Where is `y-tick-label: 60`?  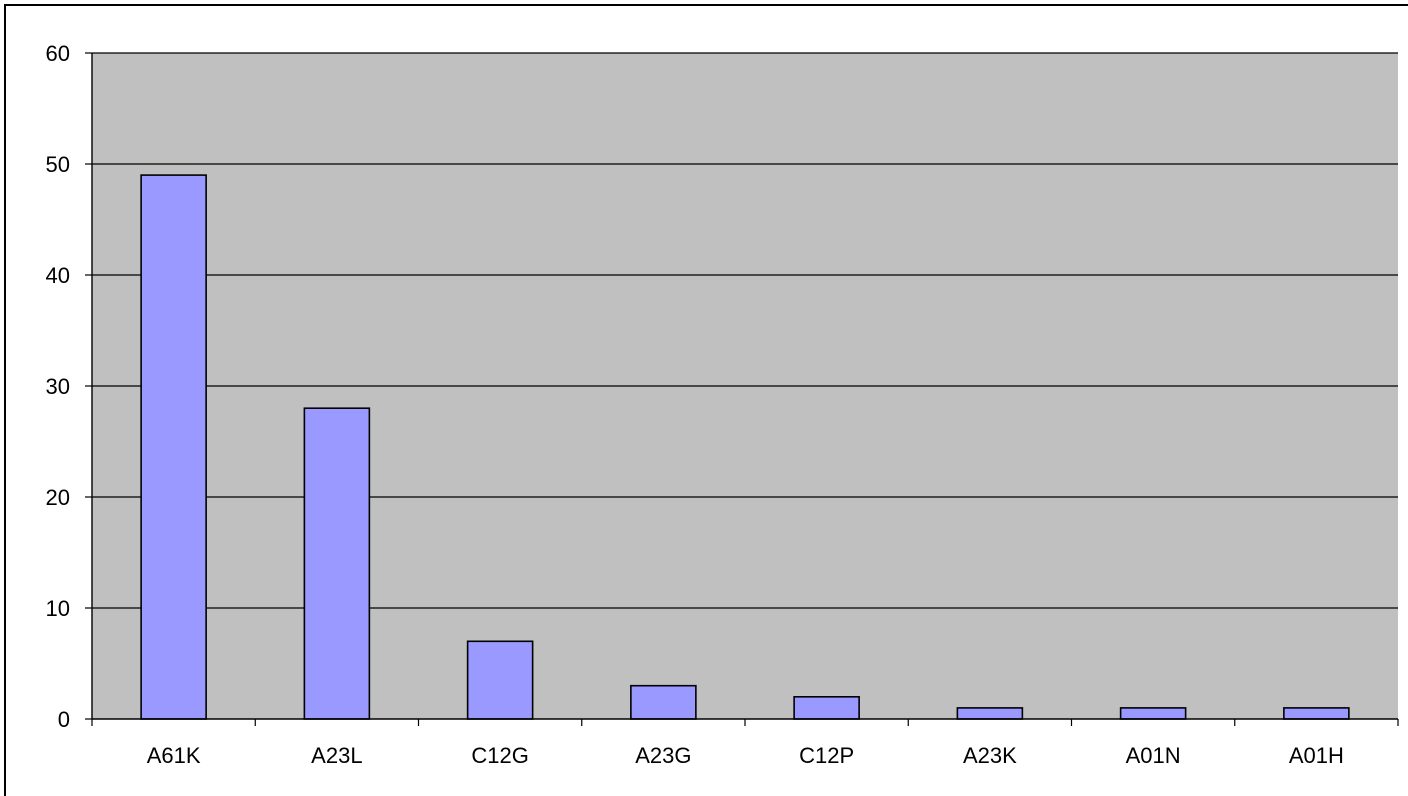
y-tick-label: 60 is located at coordinates (58, 53).